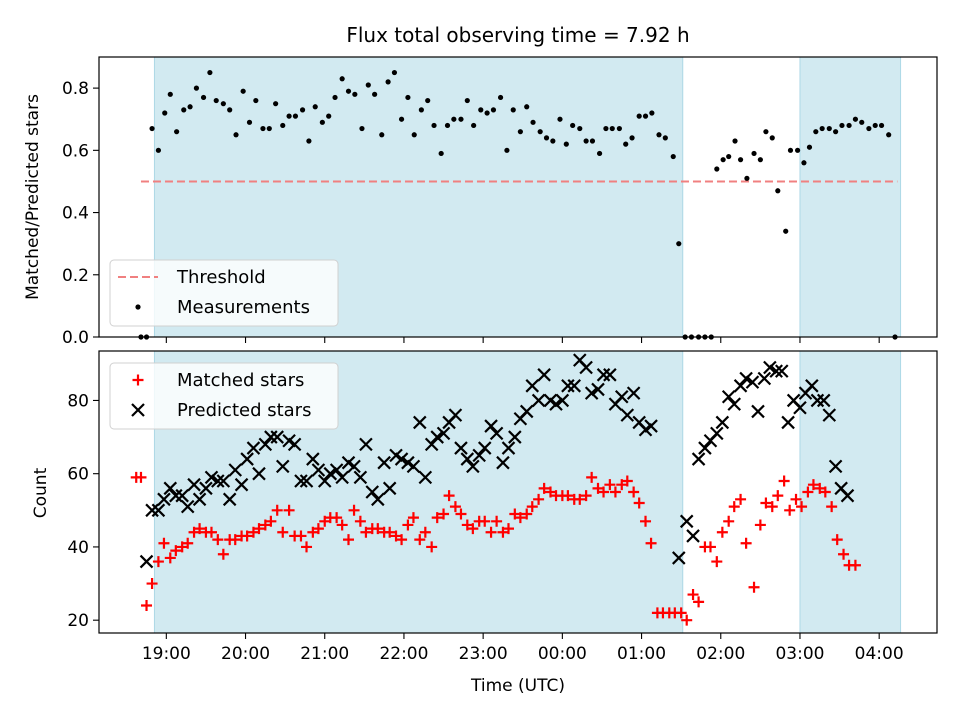  Describe the element at coordinates (41, 492) in the screenshot. I see `bottom-y-axis-label: Count` at that location.